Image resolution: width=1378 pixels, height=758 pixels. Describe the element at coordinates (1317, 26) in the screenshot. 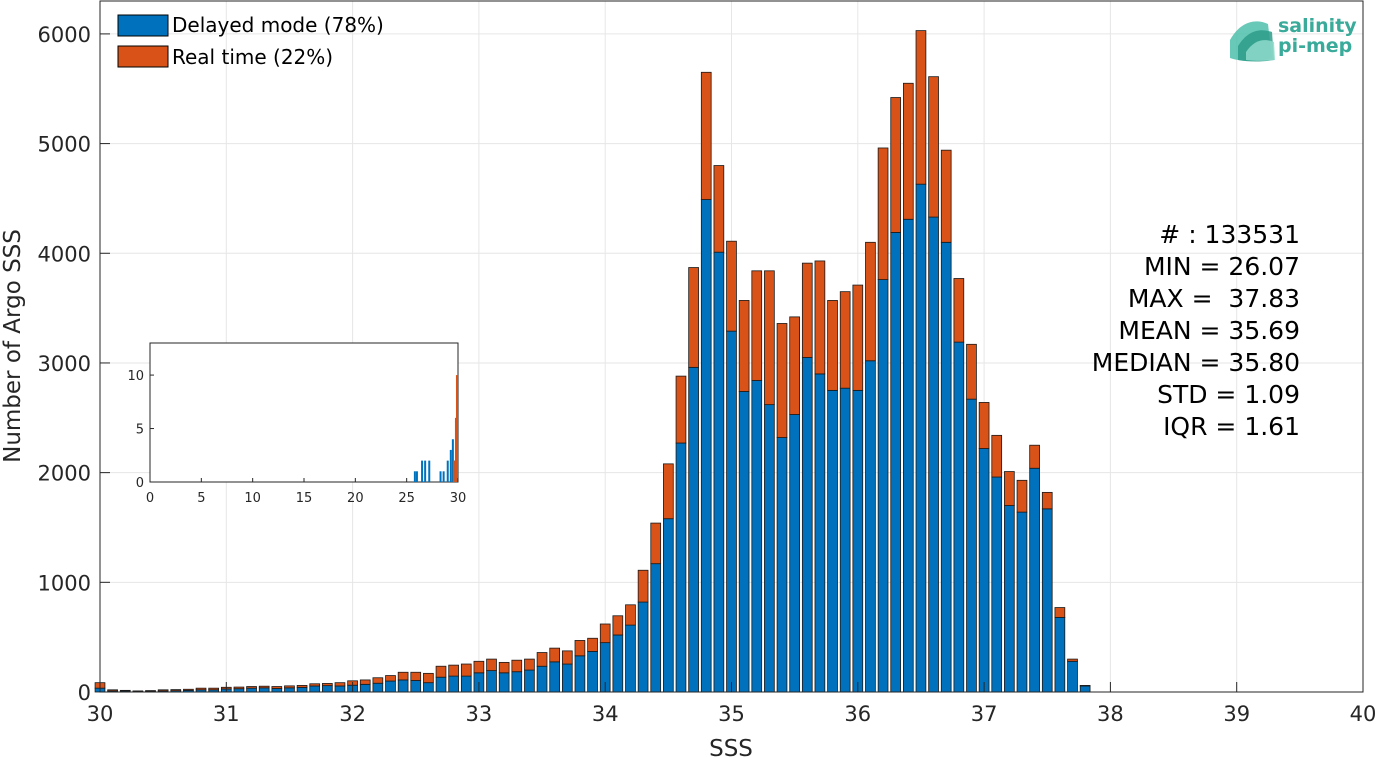

I see `logo-line-1: salinity` at that location.